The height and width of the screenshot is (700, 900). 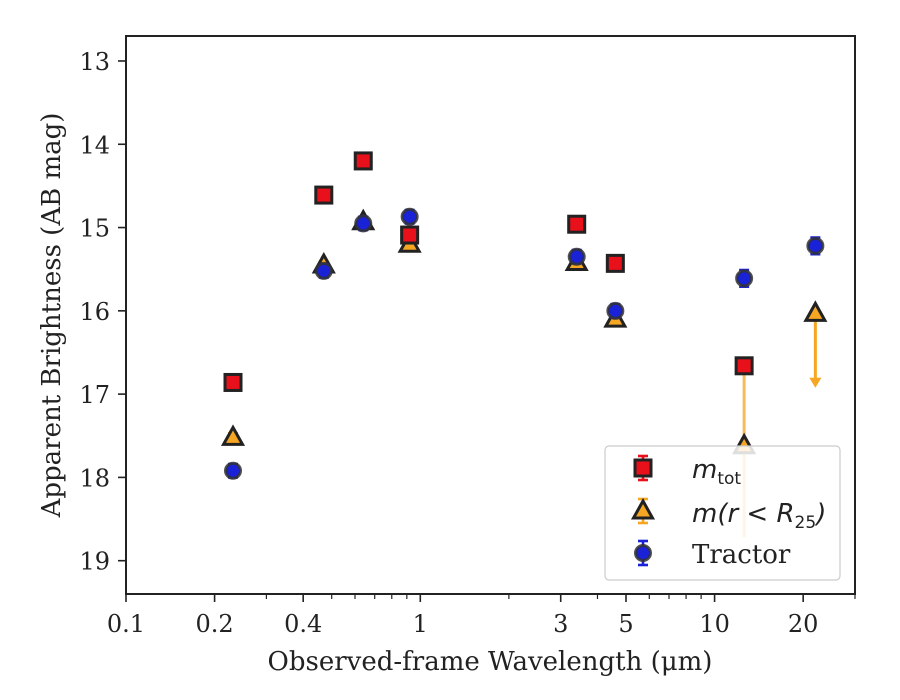 I want to click on legend-marker-square, so click(x=643, y=468).